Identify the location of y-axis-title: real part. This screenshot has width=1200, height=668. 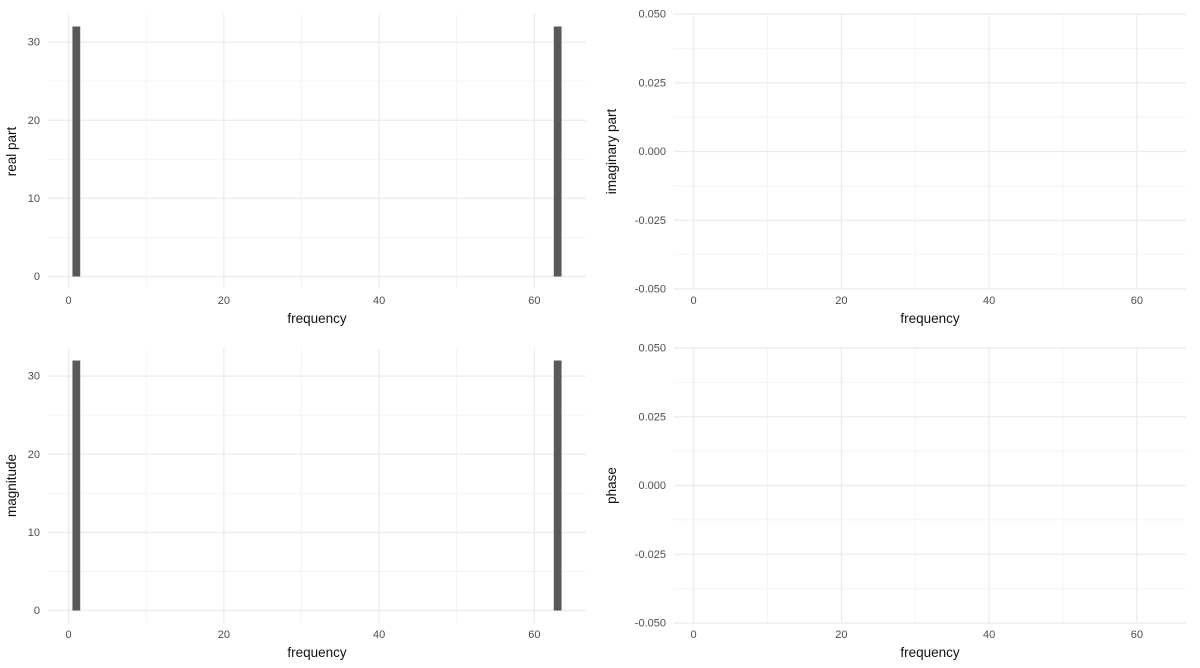
(11, 151).